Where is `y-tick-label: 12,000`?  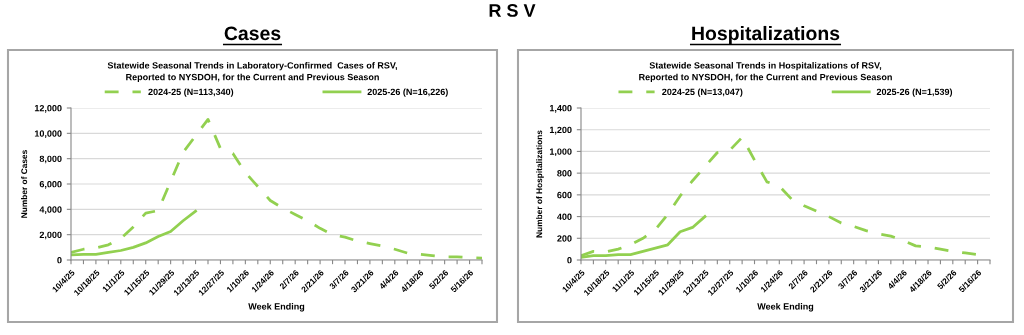
y-tick-label: 12,000 is located at coordinates (48, 108).